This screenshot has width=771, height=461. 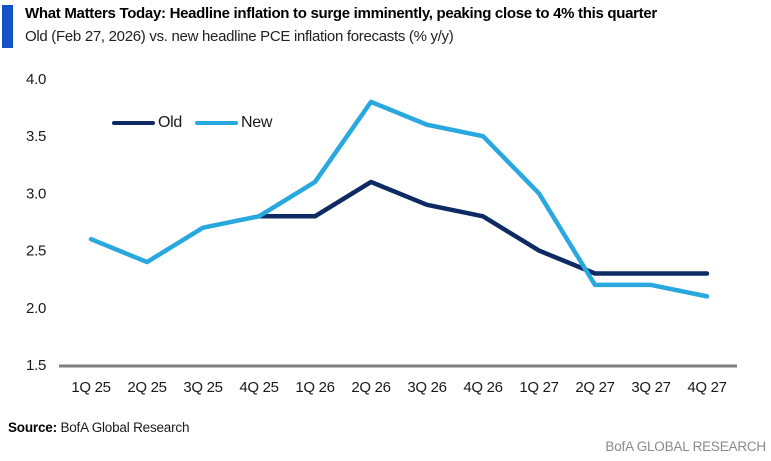 What do you see at coordinates (258, 387) in the screenshot?
I see `x-axis-tick-label: 4Q 25` at bounding box center [258, 387].